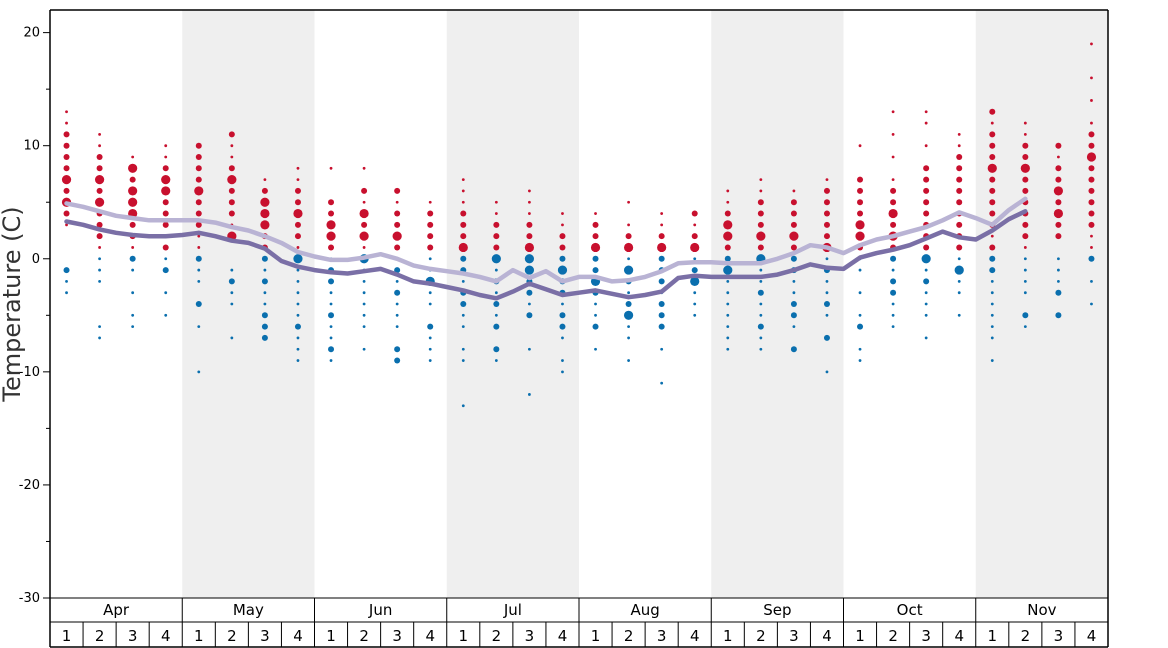 The width and height of the screenshot is (1168, 648). Describe the element at coordinates (1041, 304) in the screenshot. I see `month-band-nov` at that location.